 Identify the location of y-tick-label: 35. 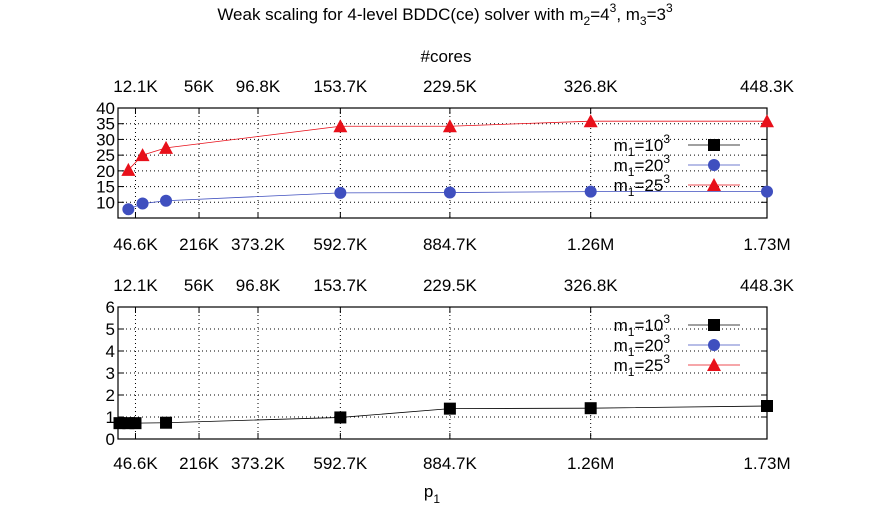
(105, 124).